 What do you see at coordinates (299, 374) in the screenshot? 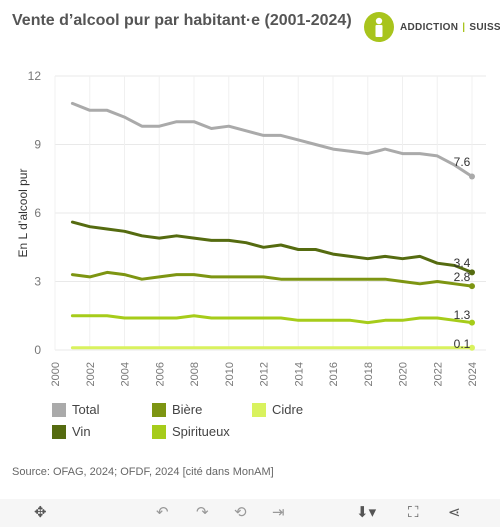
I see `x-tick-label: 2014` at bounding box center [299, 374].